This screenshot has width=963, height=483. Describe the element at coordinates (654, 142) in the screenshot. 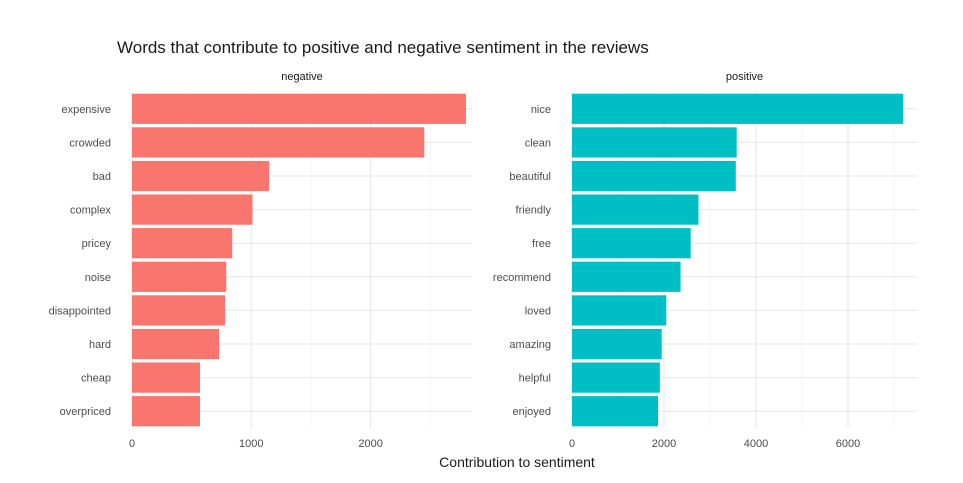

I see `bar-clean` at that location.